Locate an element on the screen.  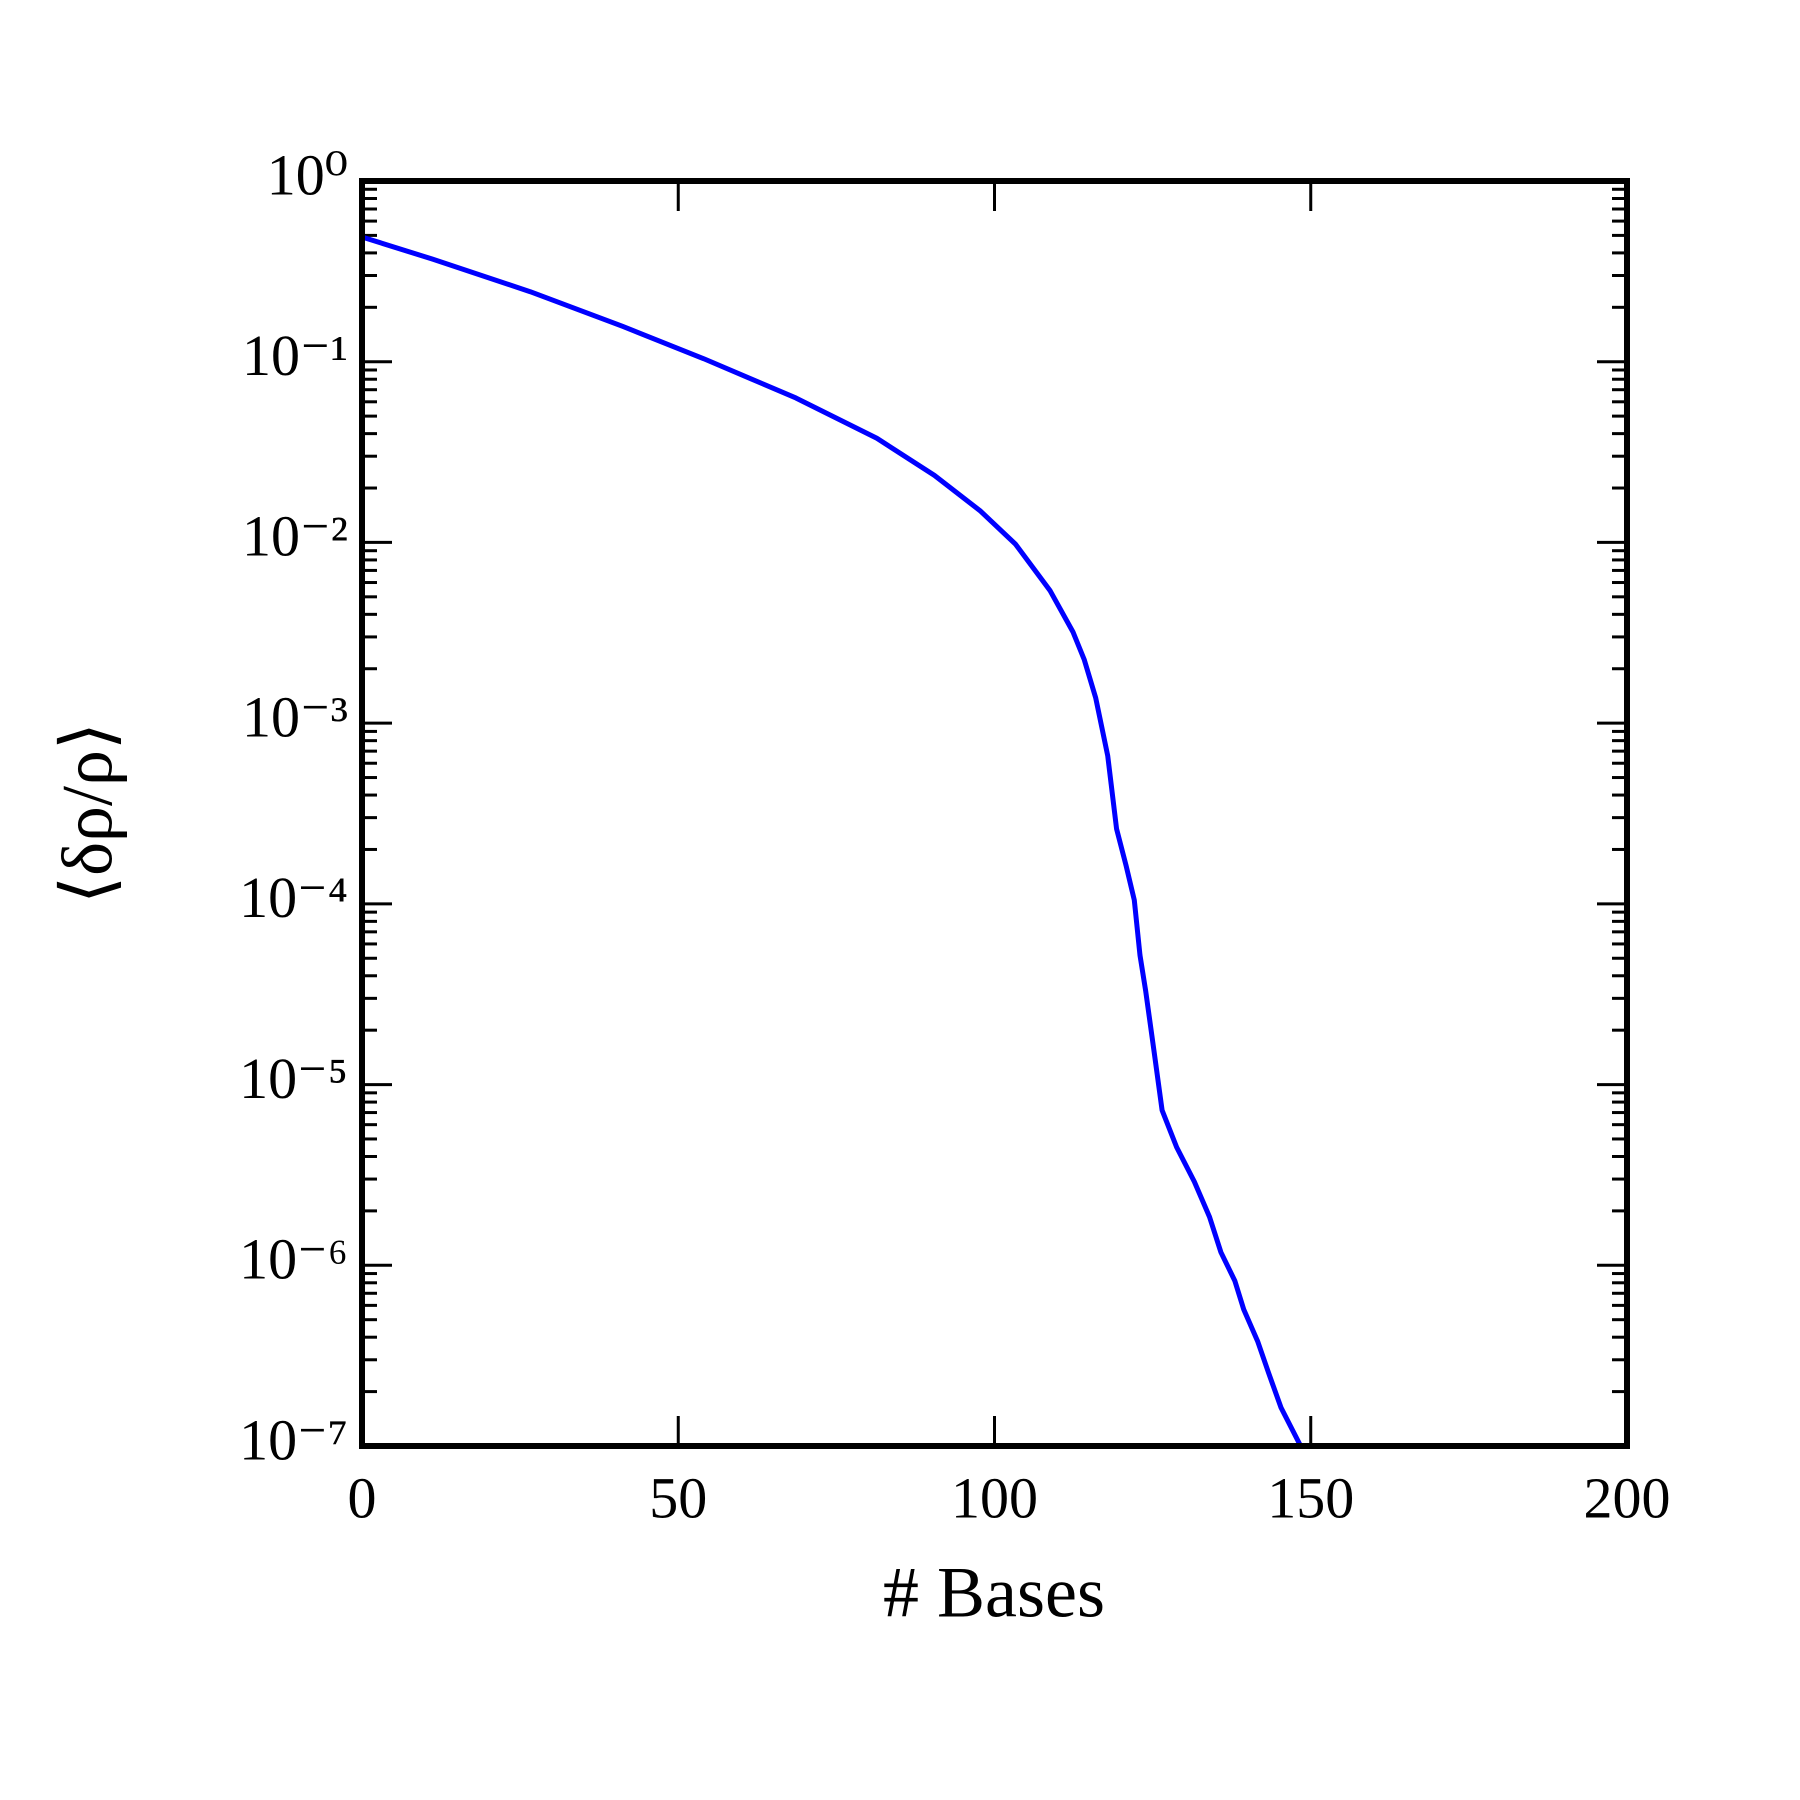
y-tick-label: 10⁻⁶ is located at coordinates (293, 1259).